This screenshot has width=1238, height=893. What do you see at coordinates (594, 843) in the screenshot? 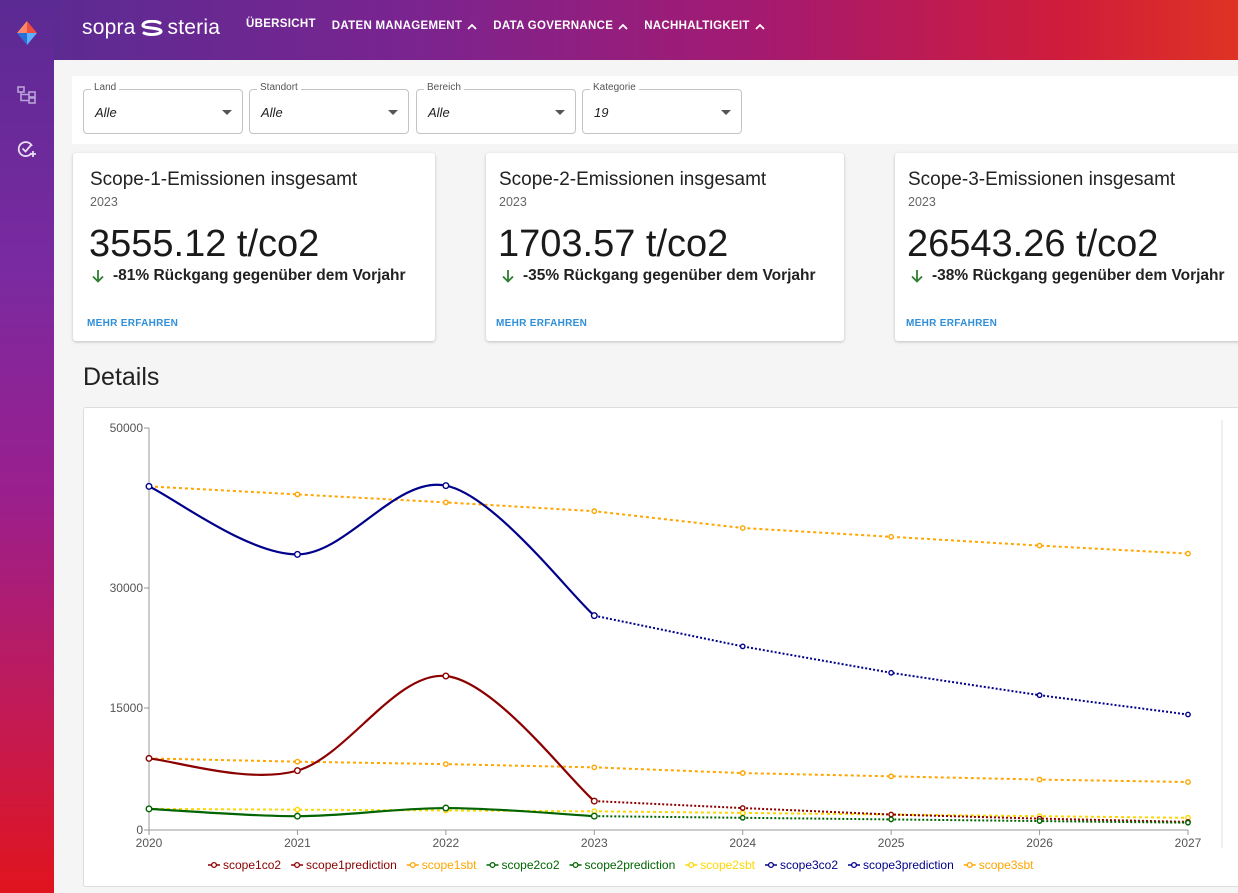
I see `x-tick-label: 2023` at bounding box center [594, 843].